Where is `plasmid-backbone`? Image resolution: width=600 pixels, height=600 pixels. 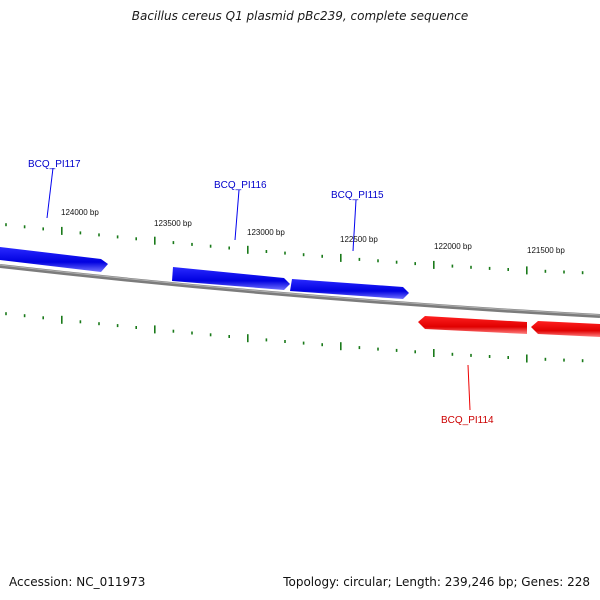 plasmid-backbone is located at coordinates (300, 291).